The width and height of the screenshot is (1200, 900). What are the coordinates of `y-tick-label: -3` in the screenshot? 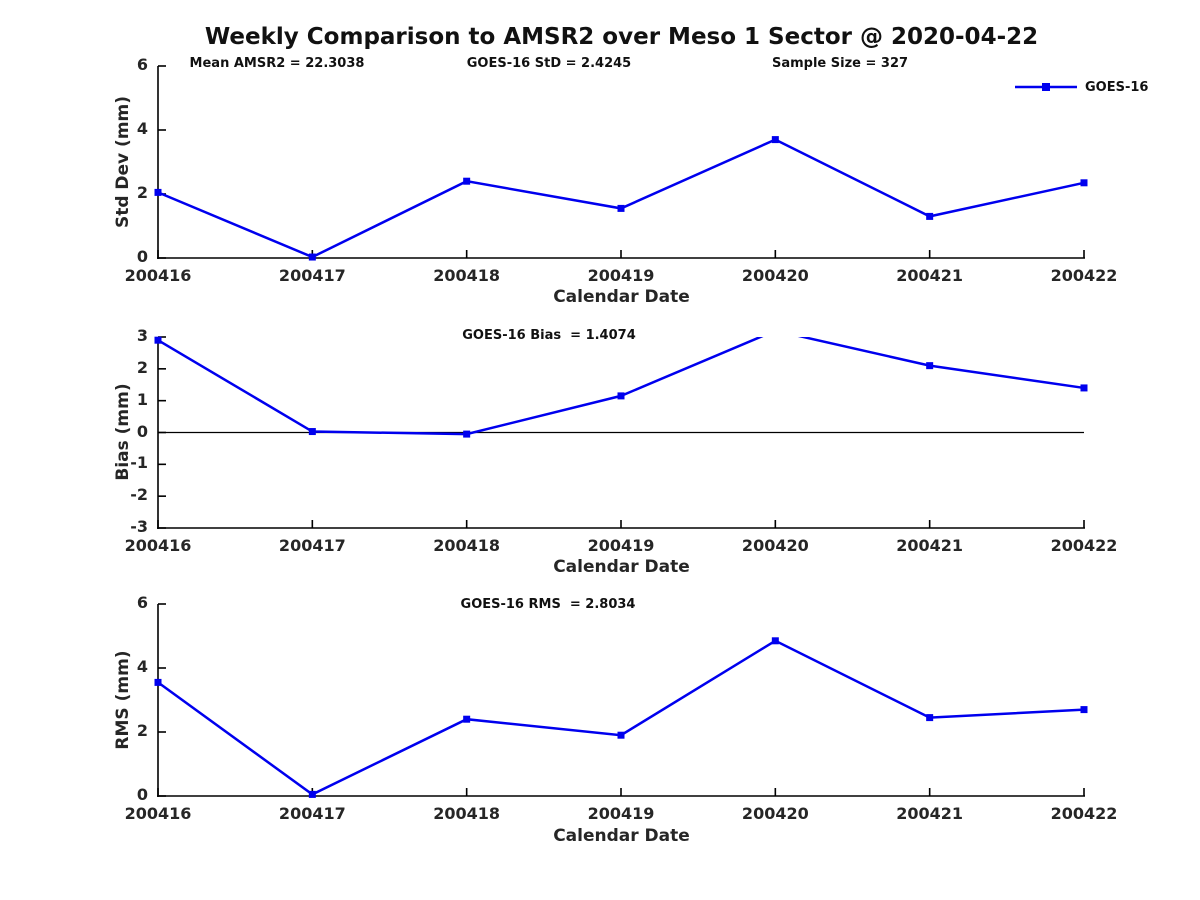 It's located at (139, 526).